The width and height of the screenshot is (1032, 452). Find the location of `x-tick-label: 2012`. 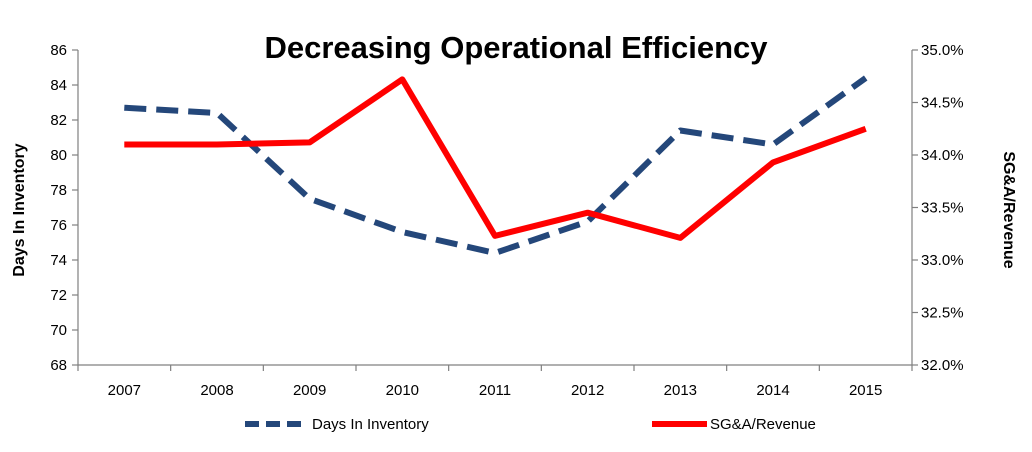

x-tick-label: 2012 is located at coordinates (587, 390).